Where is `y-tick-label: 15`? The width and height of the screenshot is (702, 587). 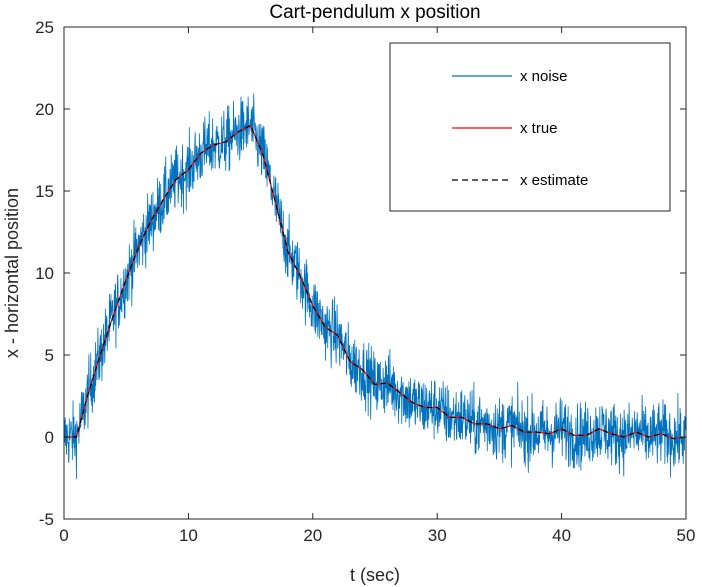 y-tick-label: 15 is located at coordinates (44, 191).